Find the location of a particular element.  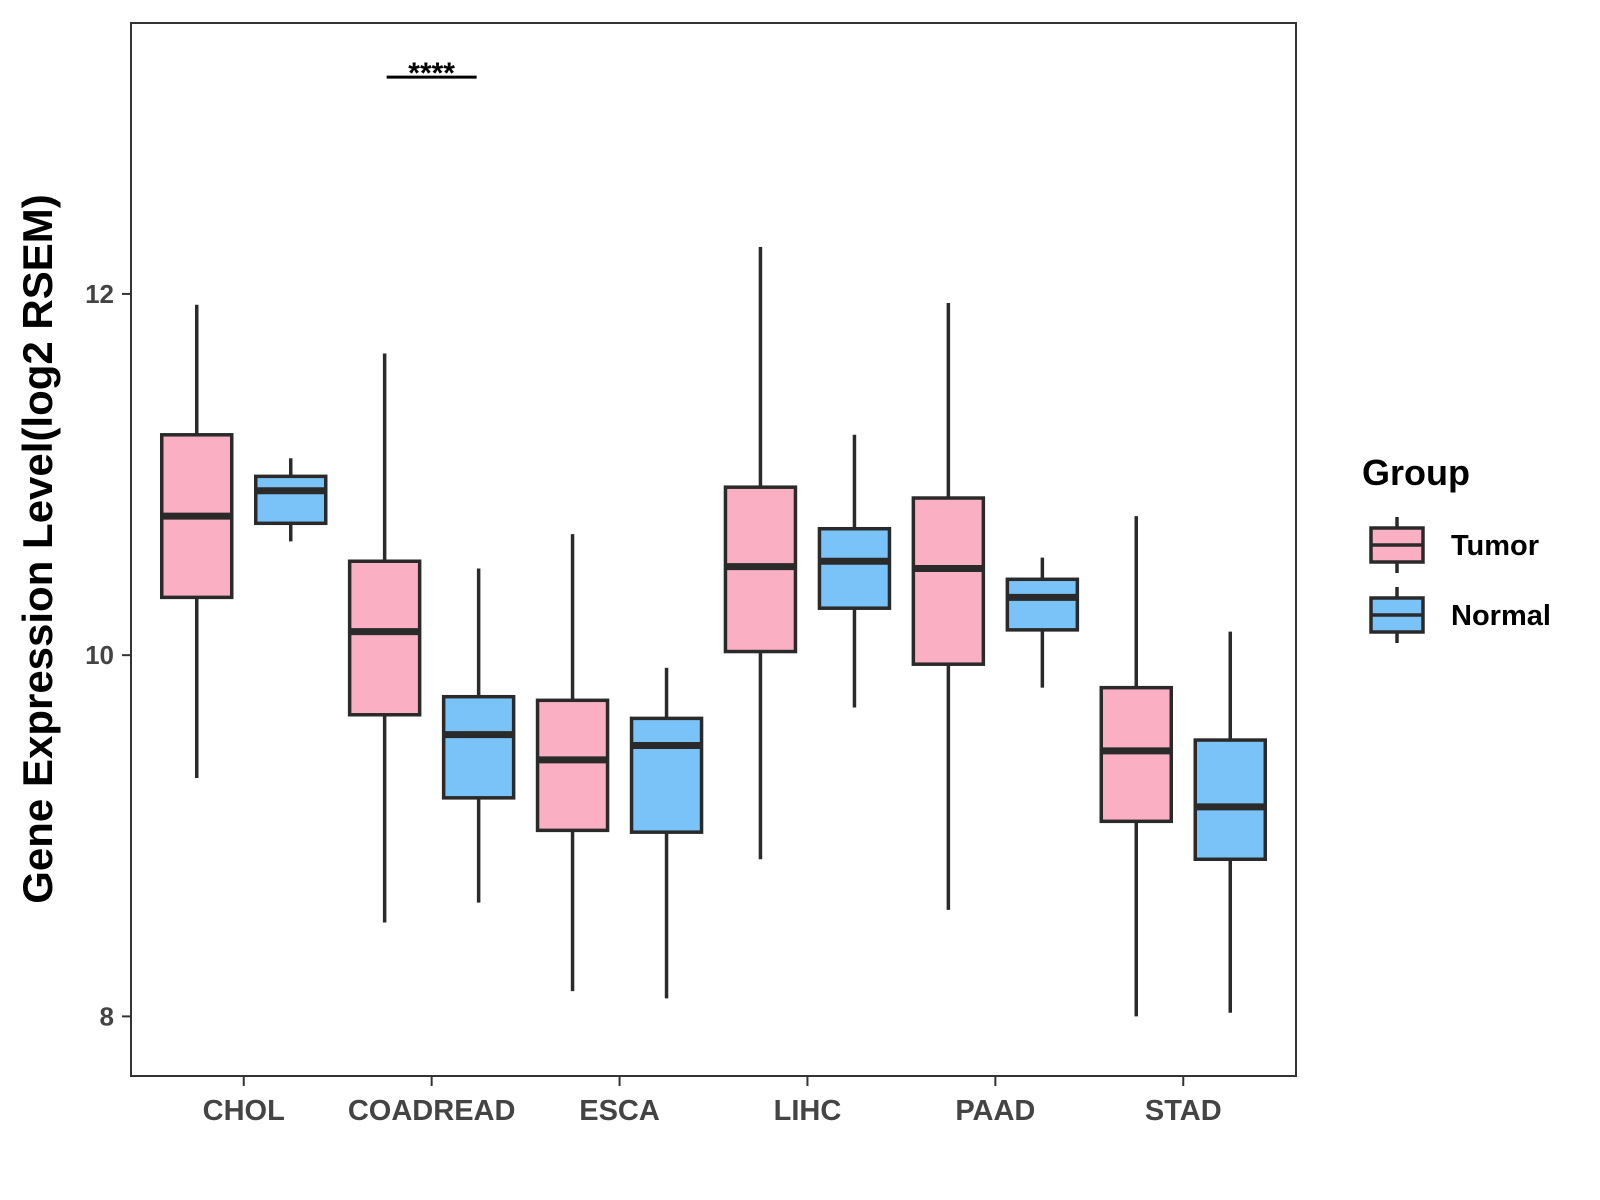

box-tumor-paad is located at coordinates (948, 606).